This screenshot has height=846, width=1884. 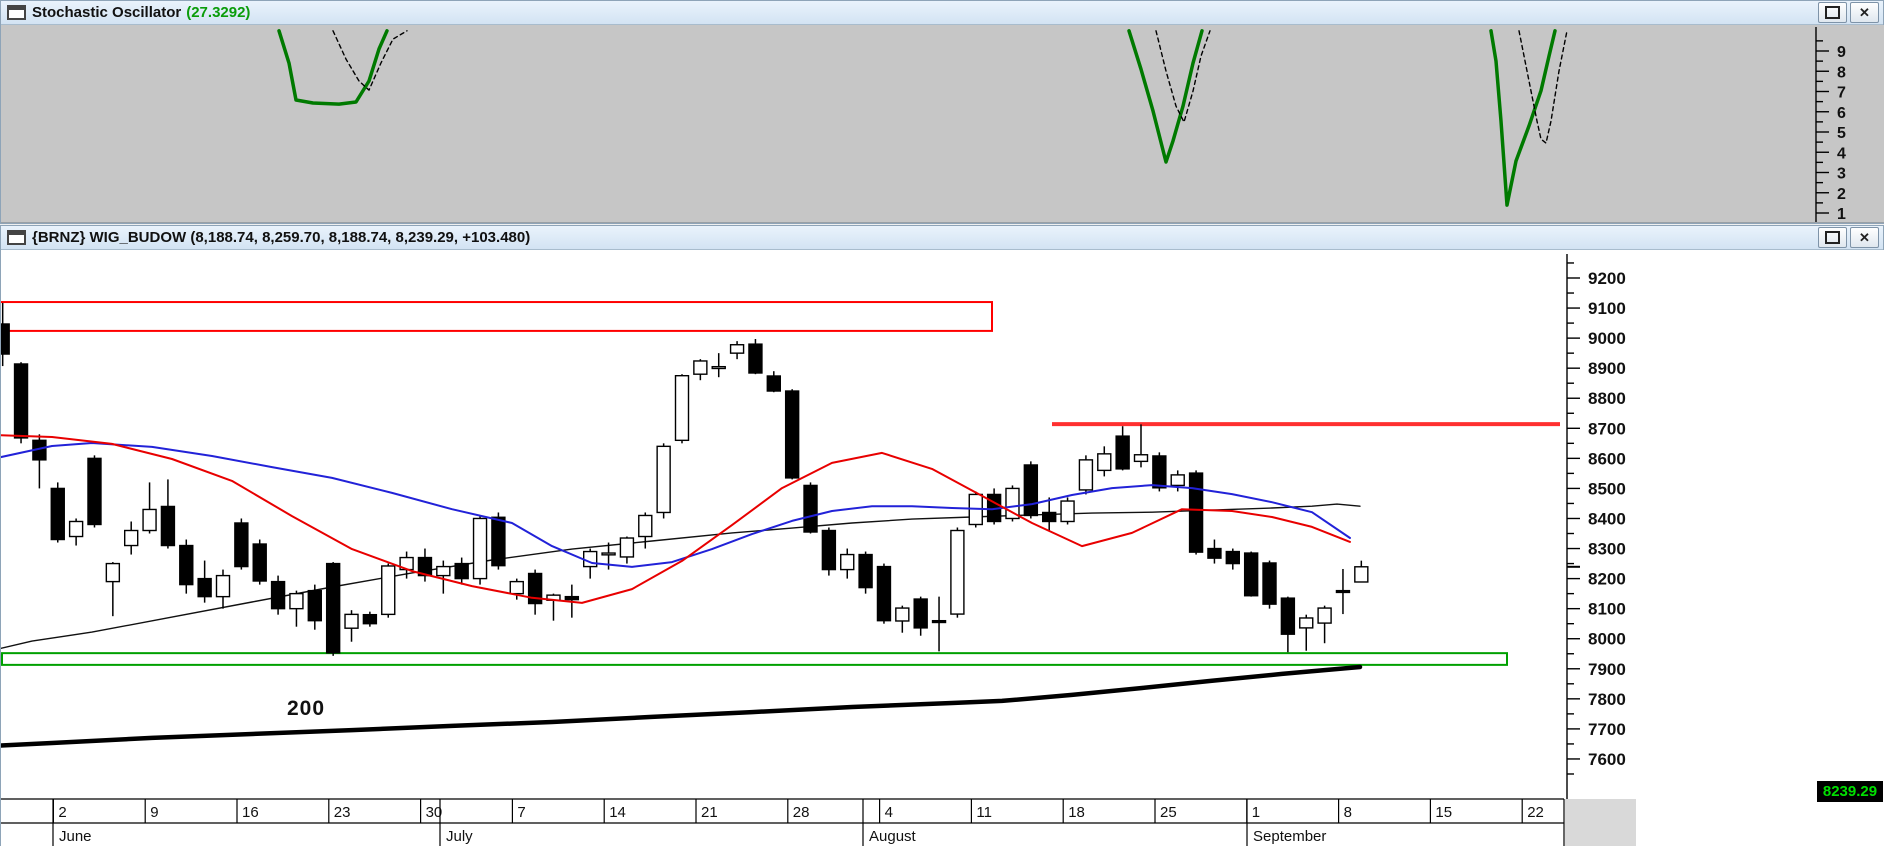 What do you see at coordinates (1841, 214) in the screenshot?
I see `stoch-axis-label: 1` at bounding box center [1841, 214].